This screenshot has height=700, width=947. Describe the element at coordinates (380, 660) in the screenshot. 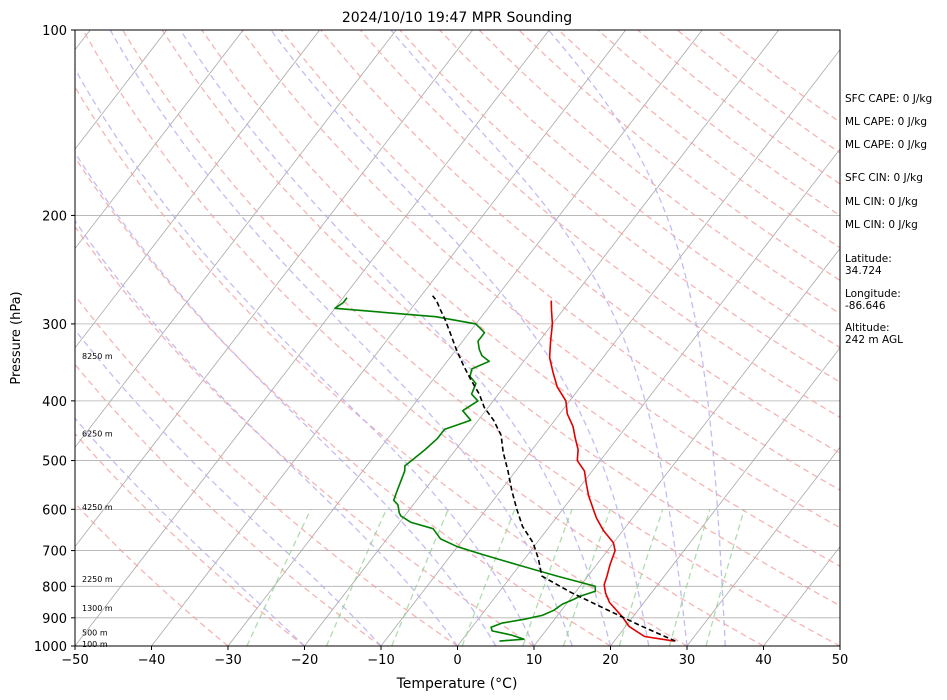

I see `x-tick-label: −10` at that location.